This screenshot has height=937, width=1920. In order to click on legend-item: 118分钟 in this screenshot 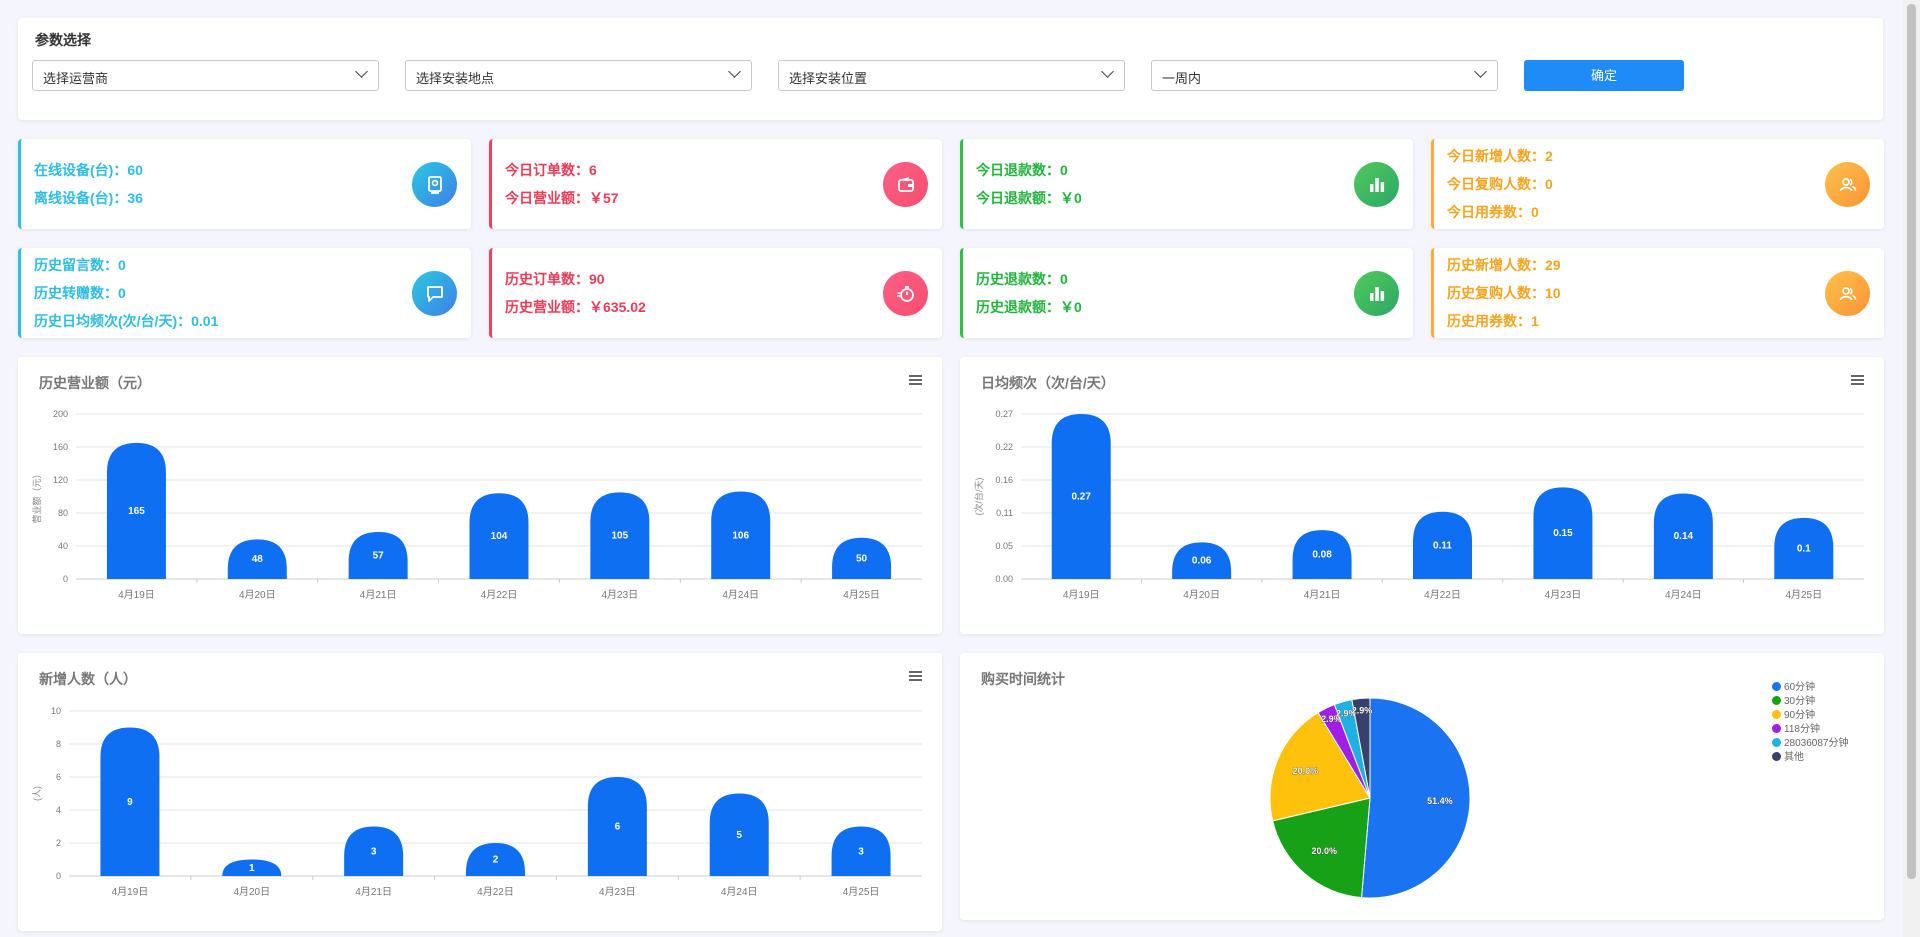, I will do `click(1810, 730)`.